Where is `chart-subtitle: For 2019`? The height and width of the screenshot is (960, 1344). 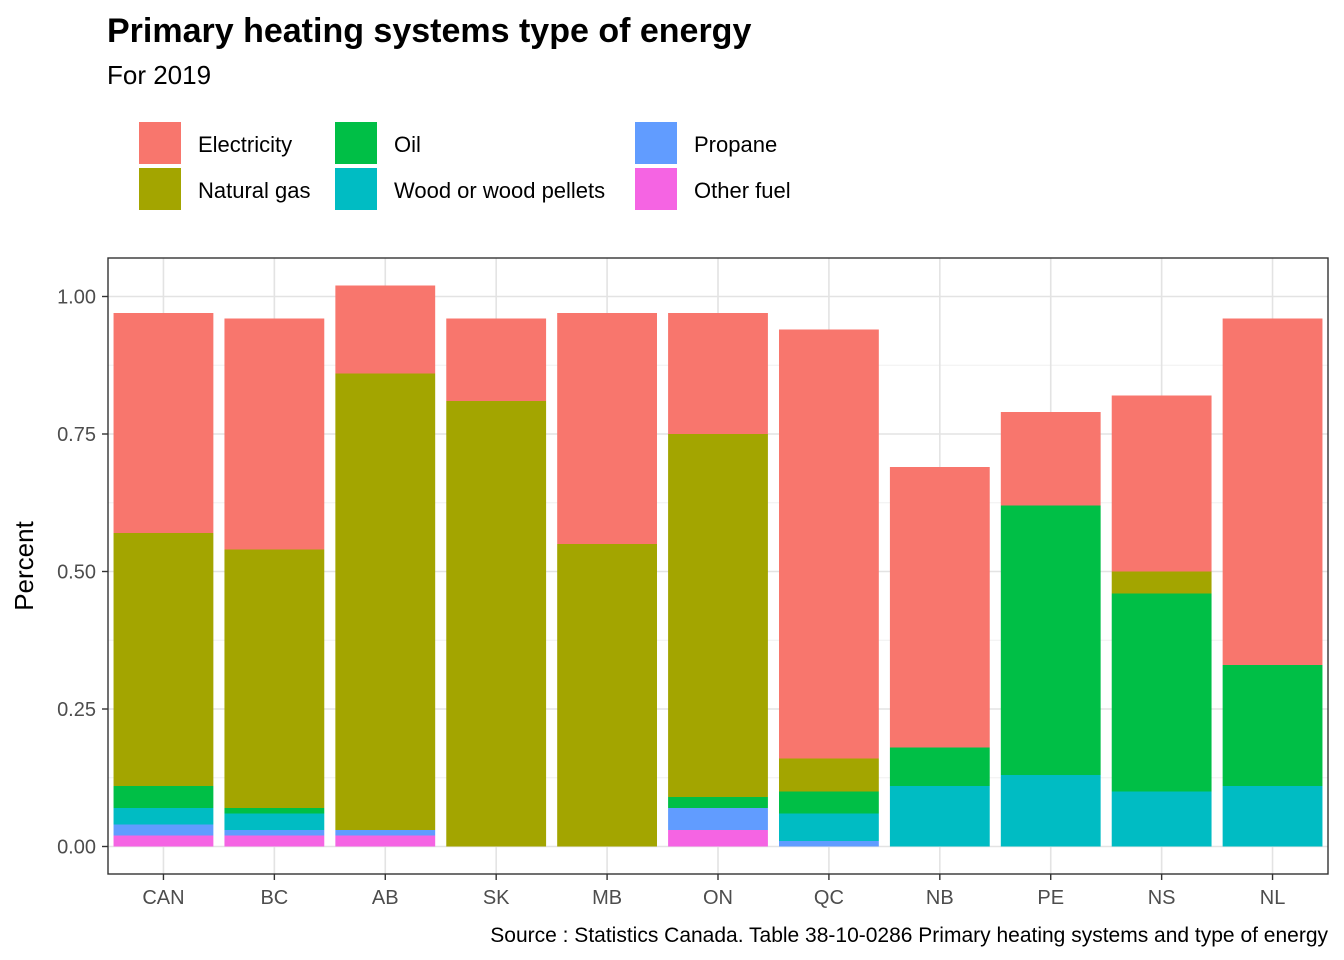 chart-subtitle: For 2019 is located at coordinates (159, 75).